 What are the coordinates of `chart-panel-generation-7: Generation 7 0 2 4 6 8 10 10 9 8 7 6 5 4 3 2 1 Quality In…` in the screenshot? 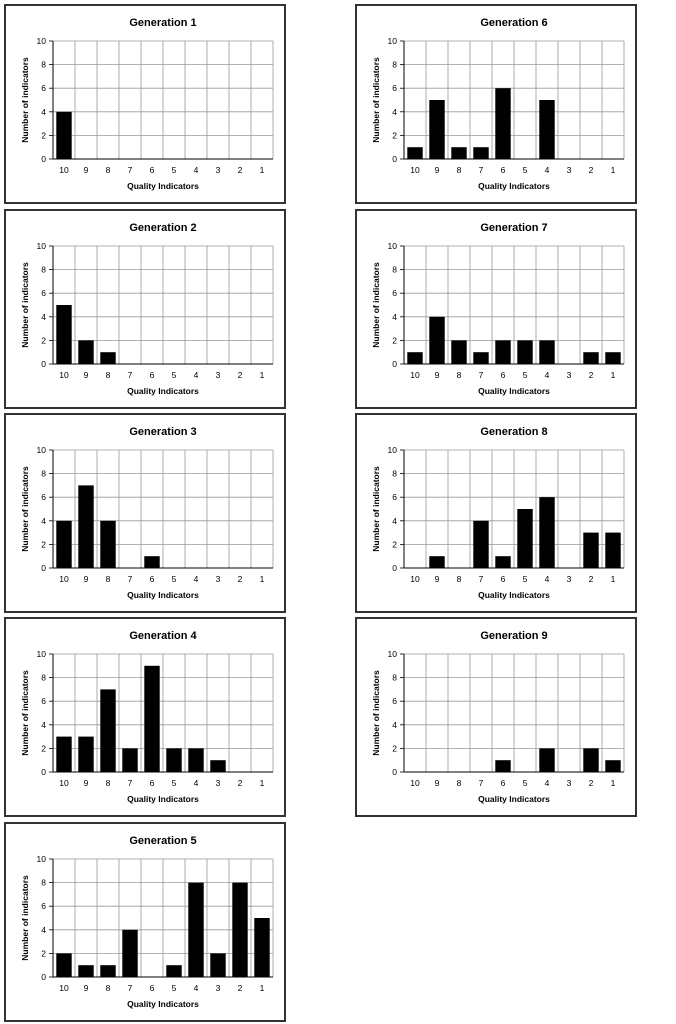 It's located at (496, 309).